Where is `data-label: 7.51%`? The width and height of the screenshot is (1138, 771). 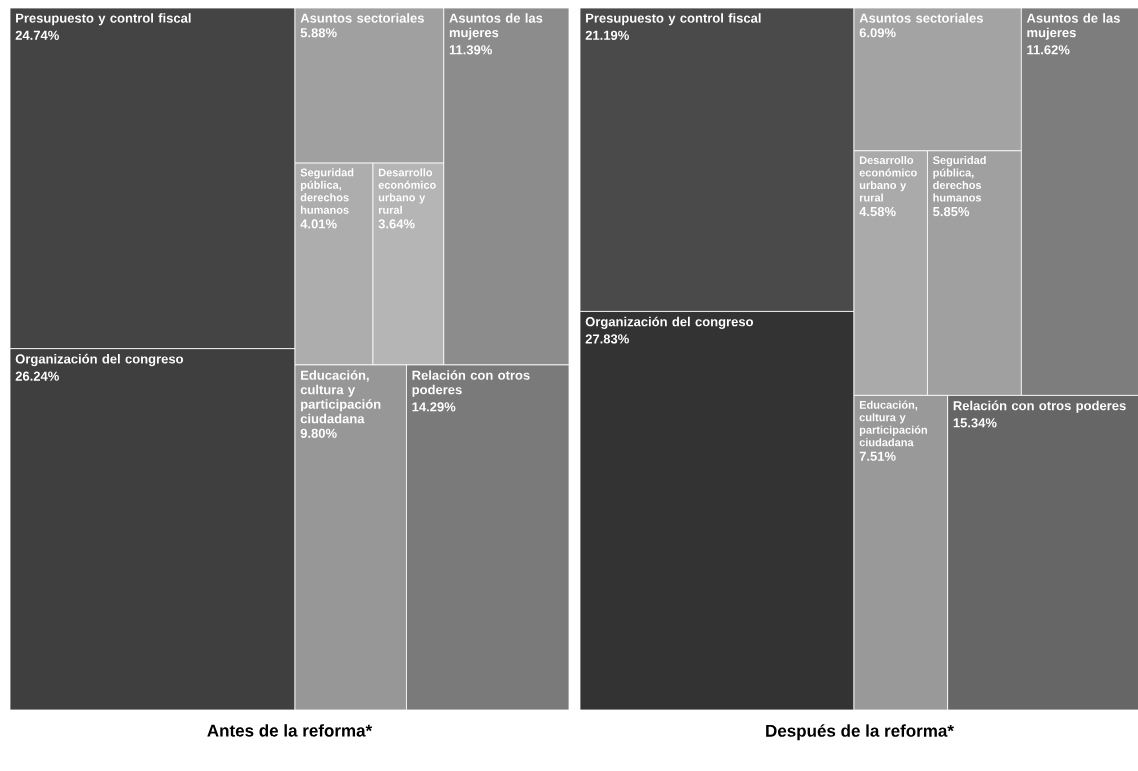 data-label: 7.51% is located at coordinates (877, 456).